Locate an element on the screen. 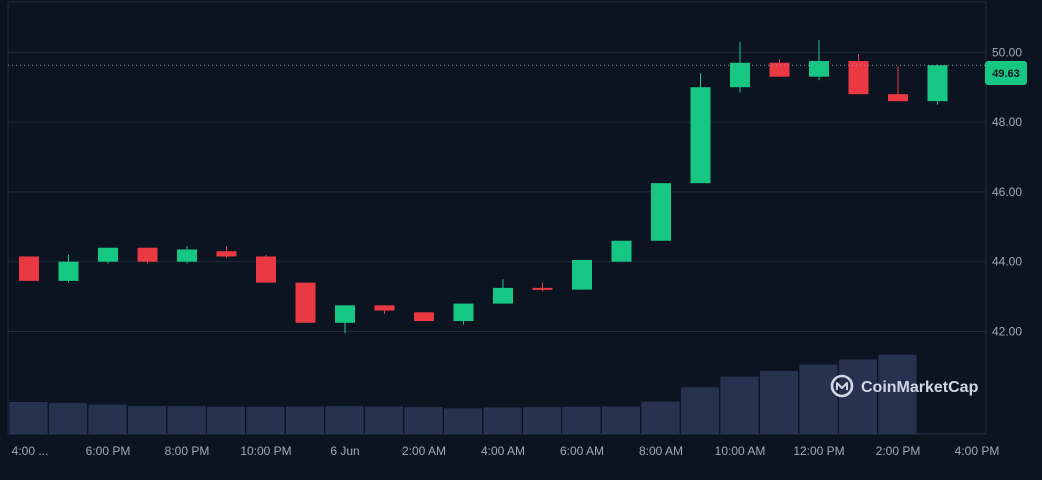 This screenshot has width=1042, height=480. current-price-tag: 49.63 is located at coordinates (1006, 73).